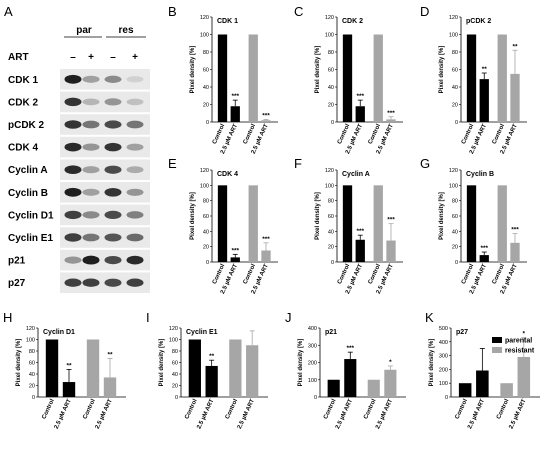  What do you see at coordinates (18, 57) in the screenshot?
I see `treatment-label: ART` at bounding box center [18, 57].